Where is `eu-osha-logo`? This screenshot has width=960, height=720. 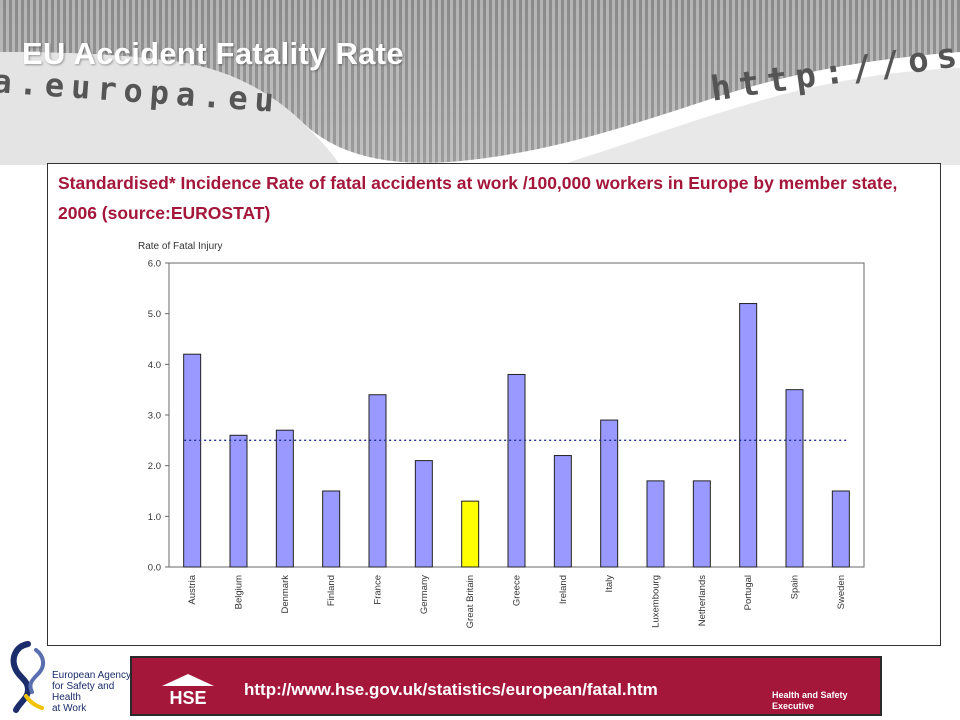 eu-osha-logo is located at coordinates (27, 677).